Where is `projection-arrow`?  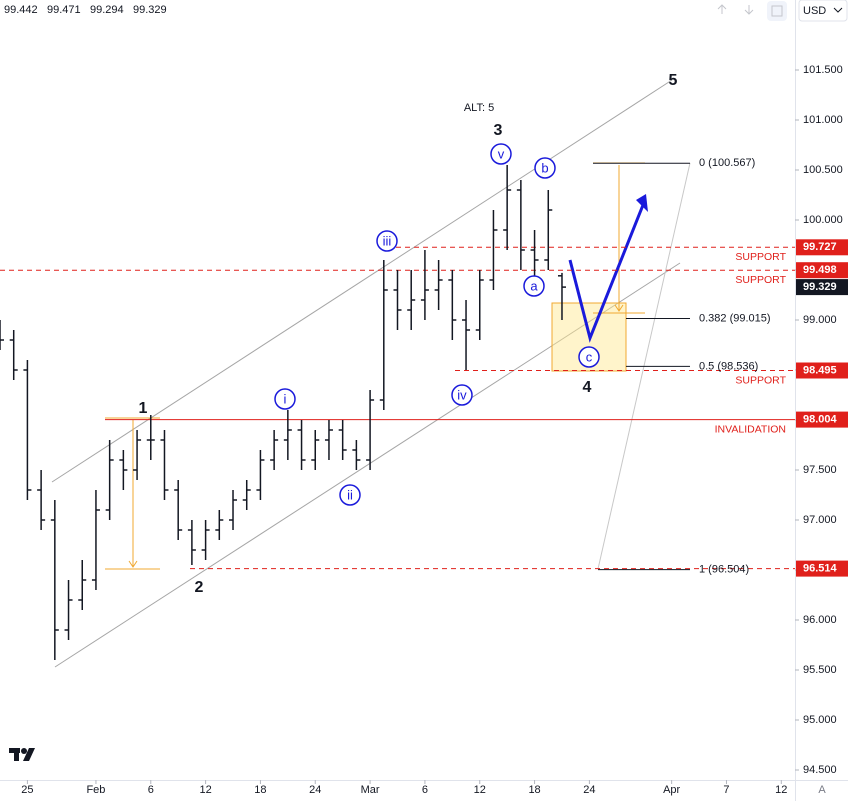
projection-arrow is located at coordinates (607, 271).